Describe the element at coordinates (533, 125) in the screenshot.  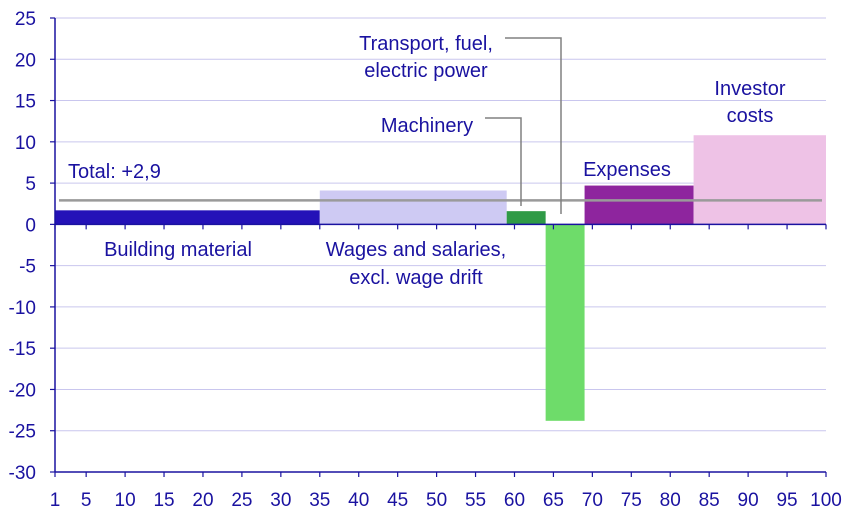
I see `leader-transport` at that location.